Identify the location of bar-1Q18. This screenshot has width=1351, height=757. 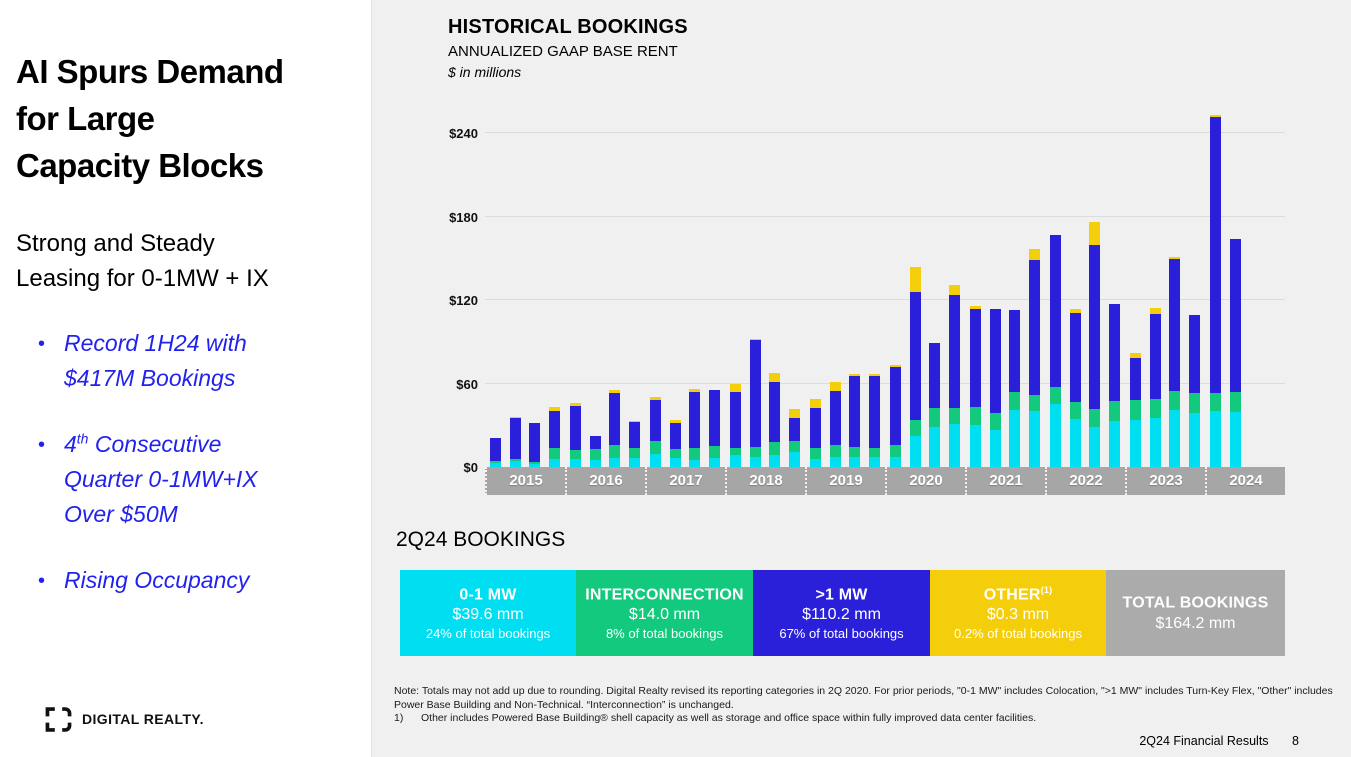
(735, 425).